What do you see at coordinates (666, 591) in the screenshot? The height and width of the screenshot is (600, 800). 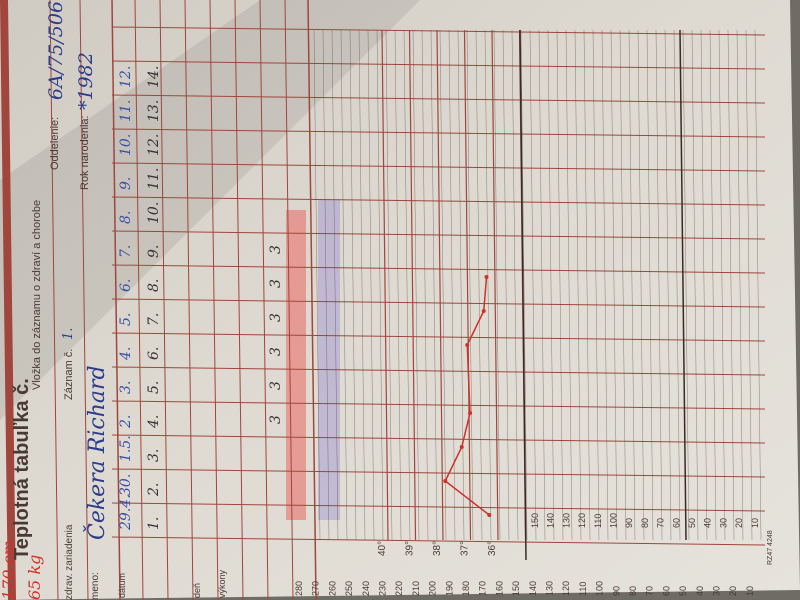 I see `left-scale-tick: 60` at bounding box center [666, 591].